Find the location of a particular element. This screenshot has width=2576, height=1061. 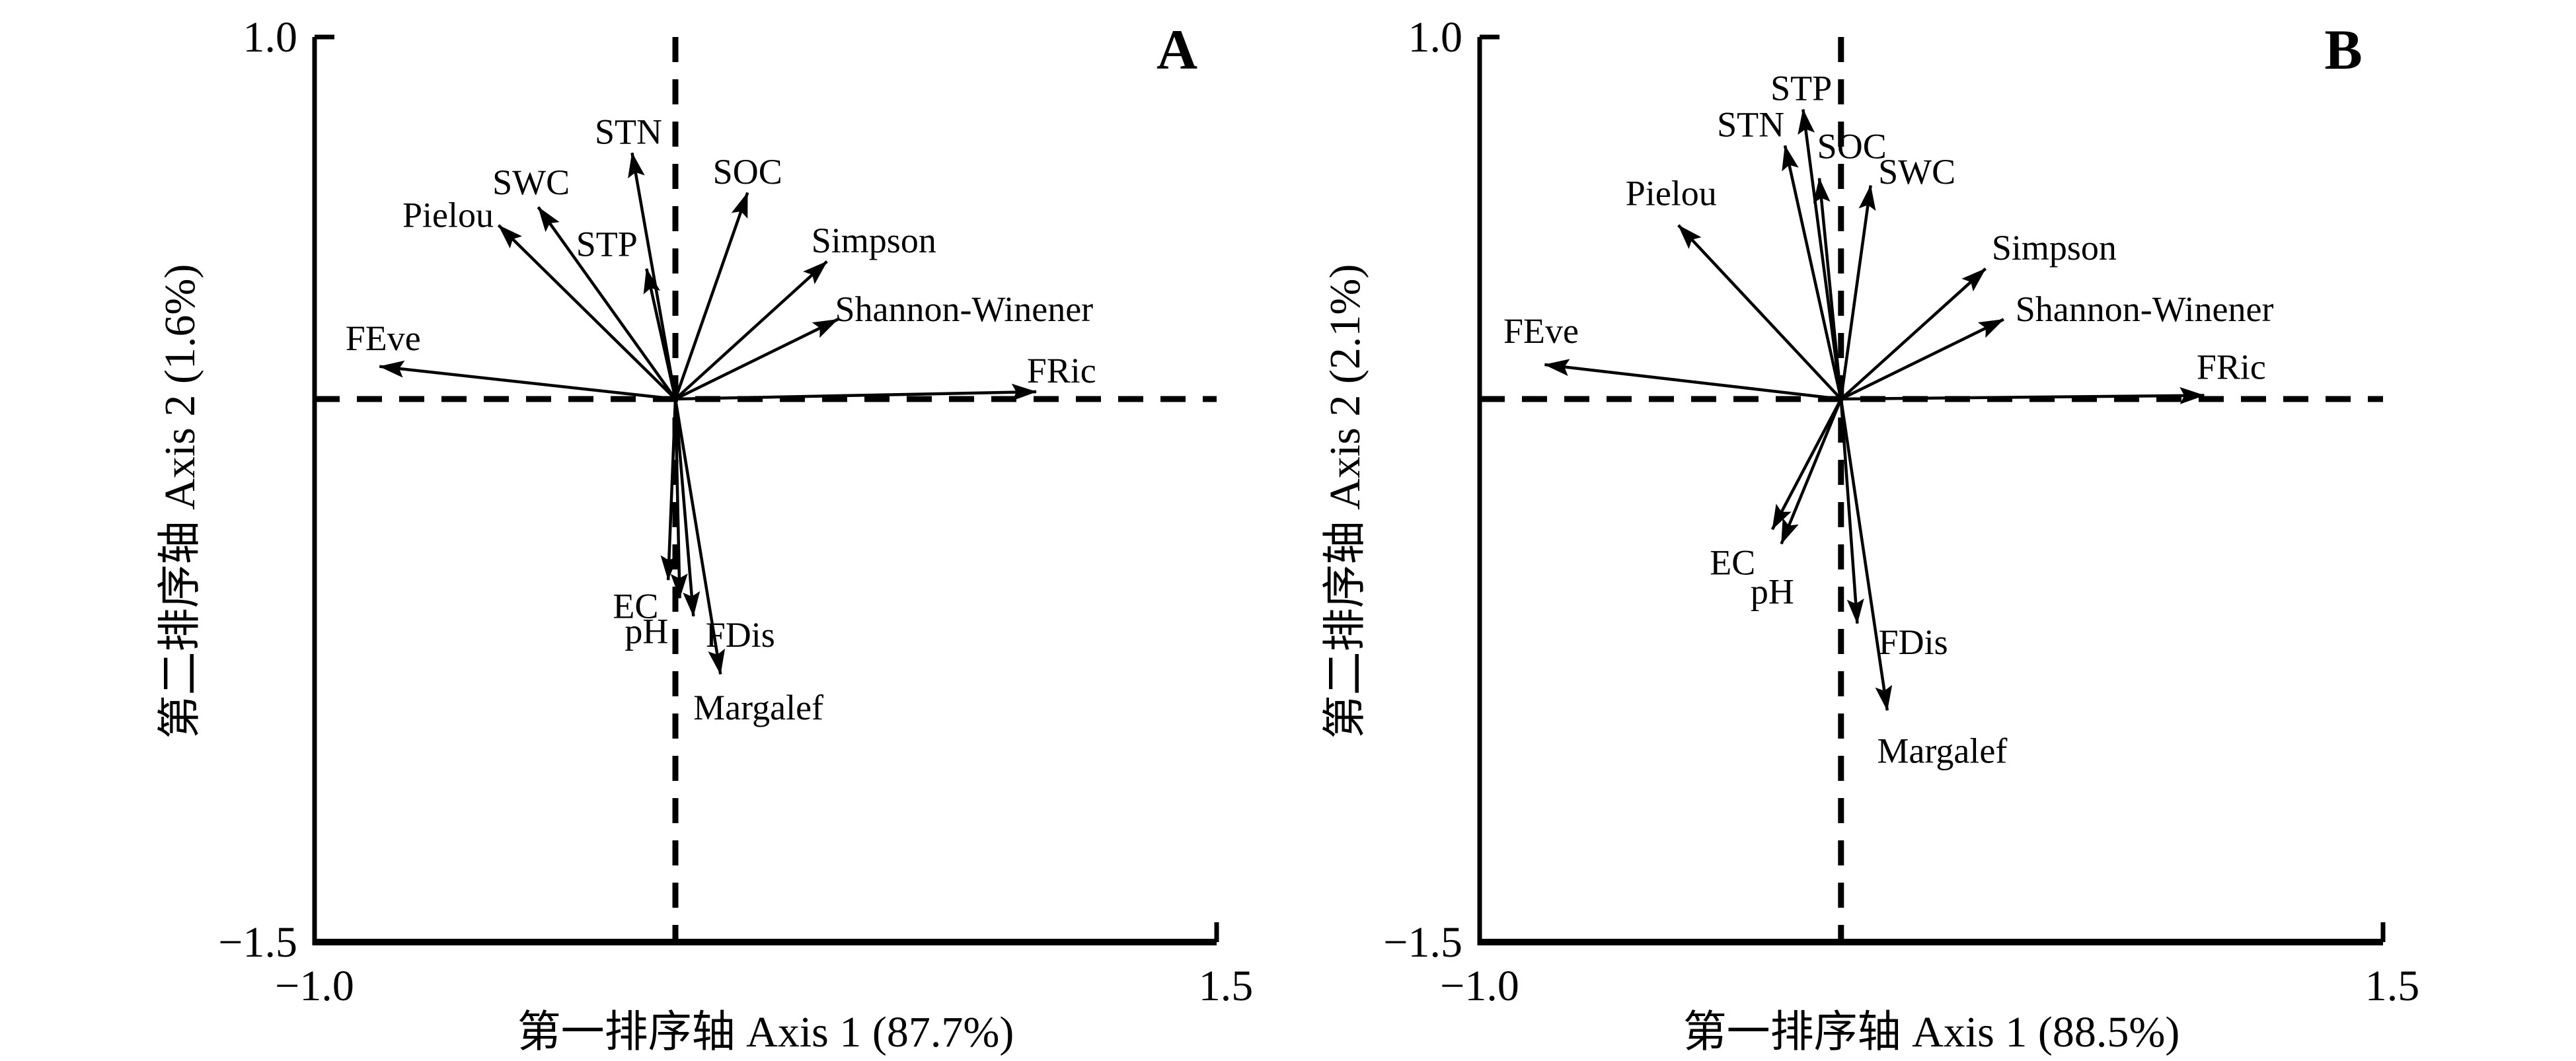

panel-corner-label: A is located at coordinates (1177, 49).